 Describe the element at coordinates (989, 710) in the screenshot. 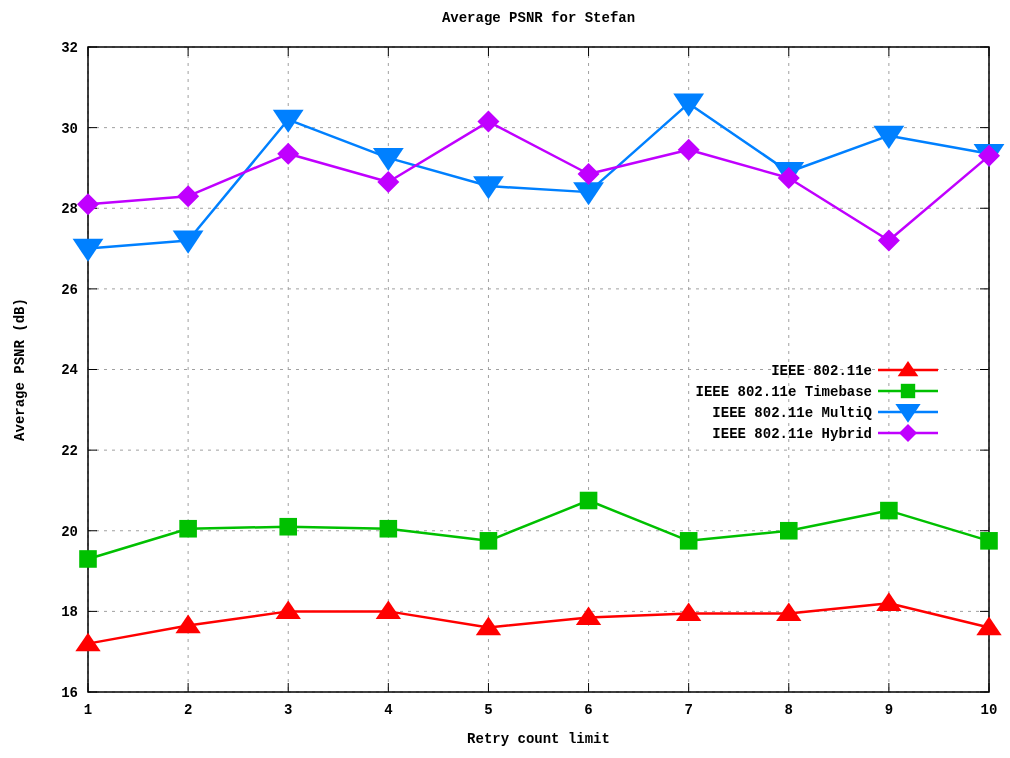

I see `x-tick-label: 10` at that location.